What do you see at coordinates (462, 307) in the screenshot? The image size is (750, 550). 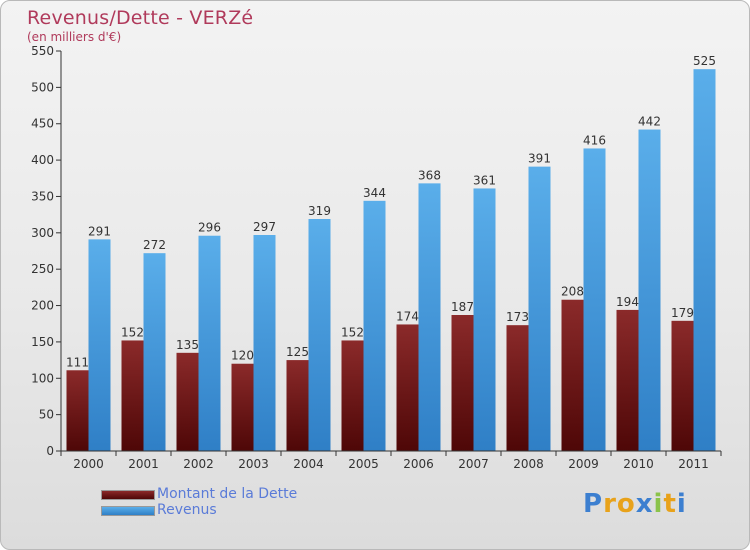 I see `data-label-dette: 187` at bounding box center [462, 307].